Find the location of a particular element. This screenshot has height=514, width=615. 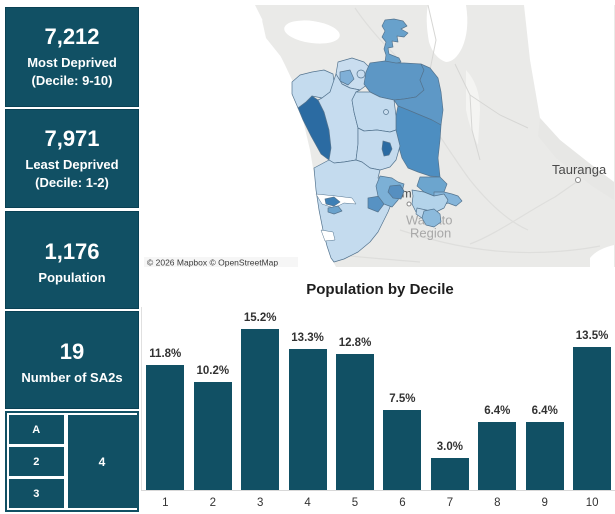

svg-text: Tauranga is located at coordinates (579, 169).